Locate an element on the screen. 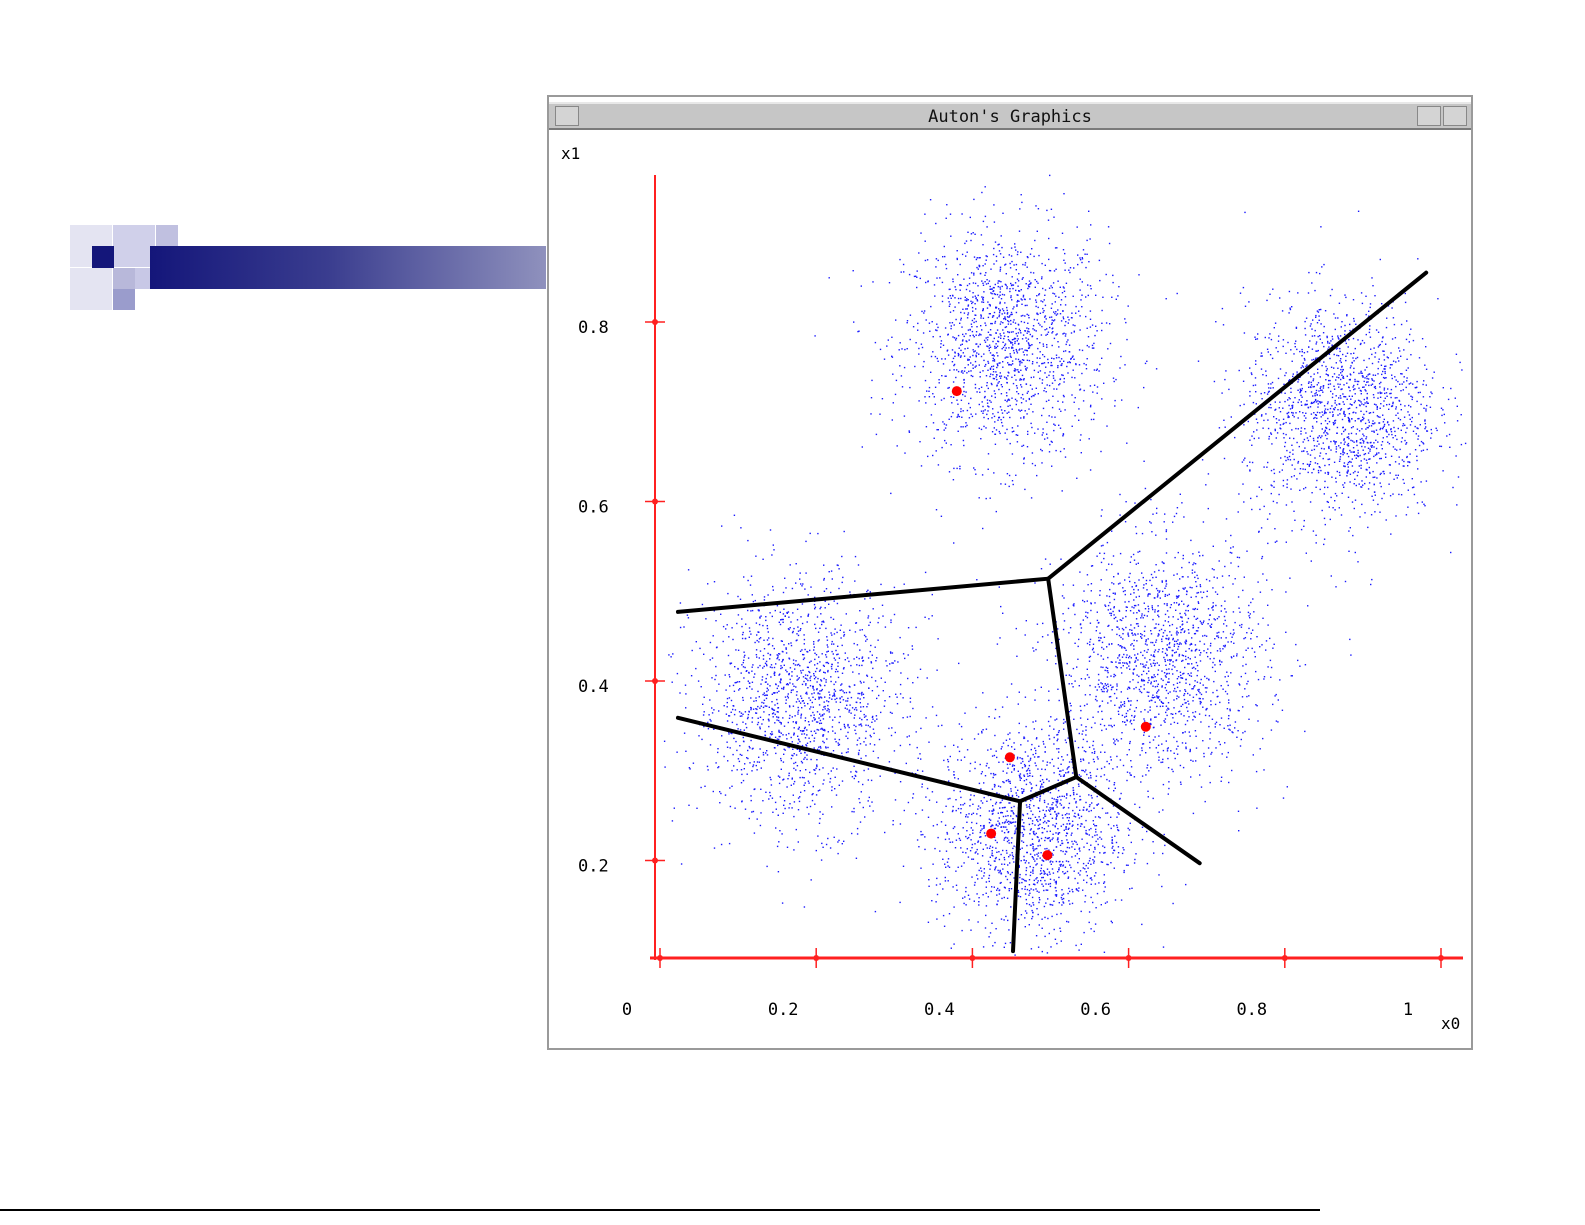 The width and height of the screenshot is (1585, 1225). window-menu-button is located at coordinates (567, 116).